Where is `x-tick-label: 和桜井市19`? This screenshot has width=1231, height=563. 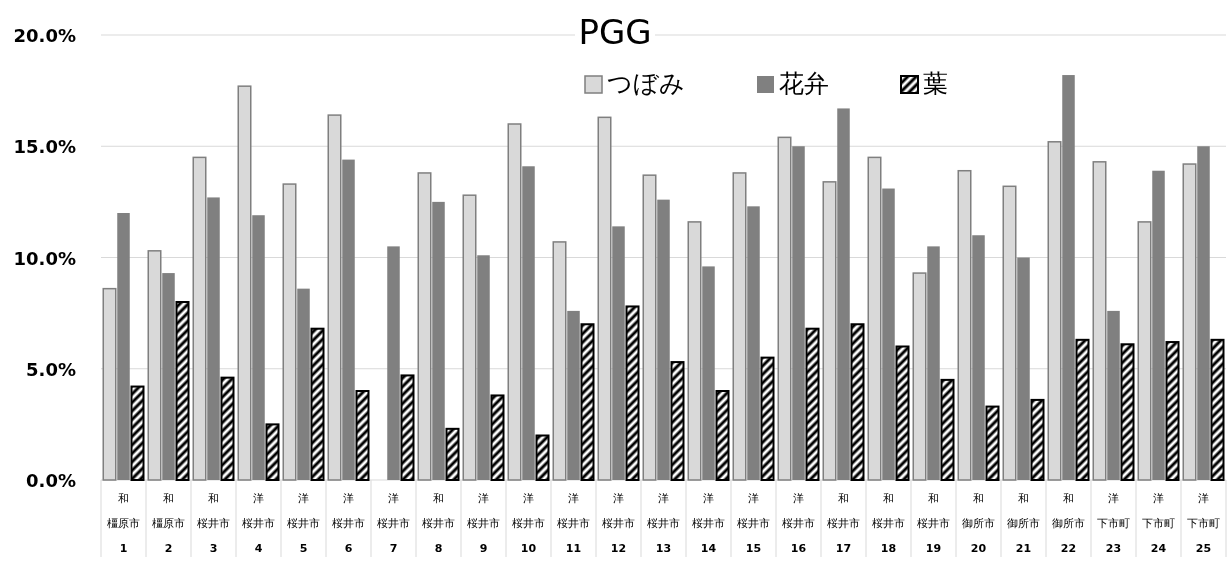
x-tick-label: 和桜井市19 is located at coordinates (933, 523).